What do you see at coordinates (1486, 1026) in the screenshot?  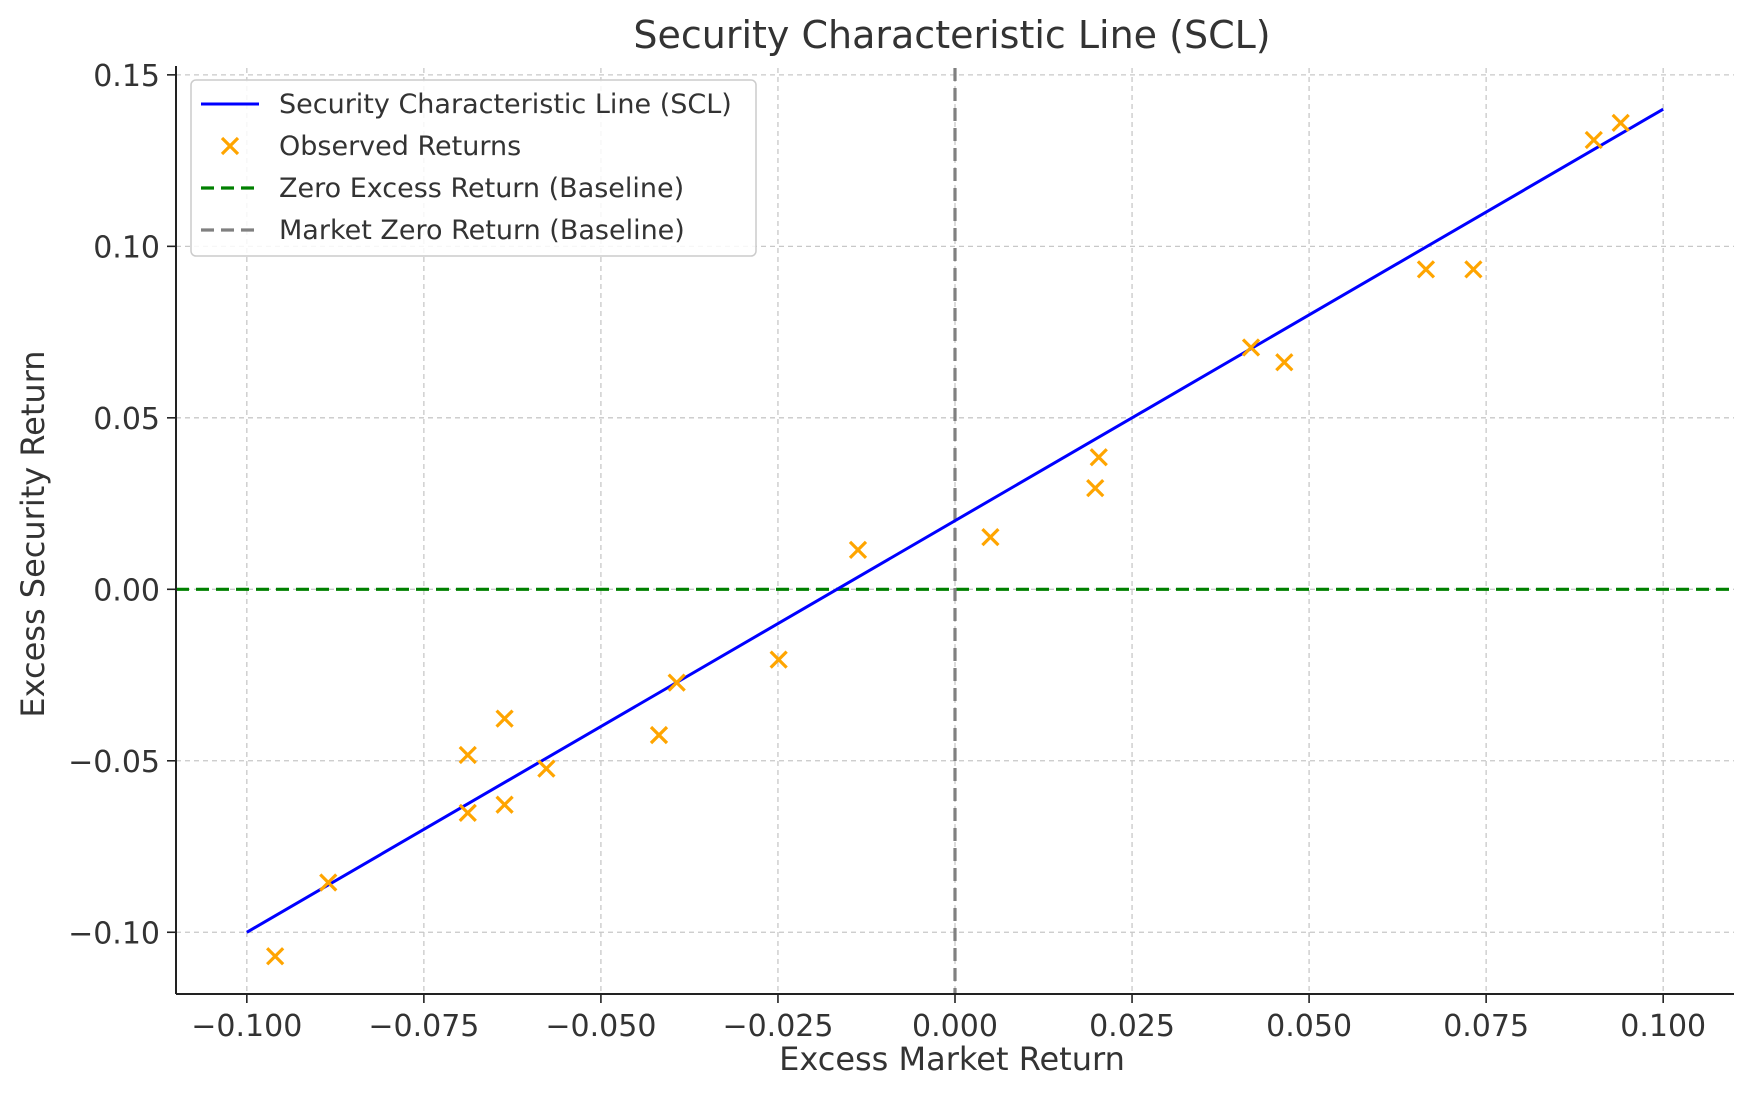 I see `x-tick-label: 0.075` at bounding box center [1486, 1026].